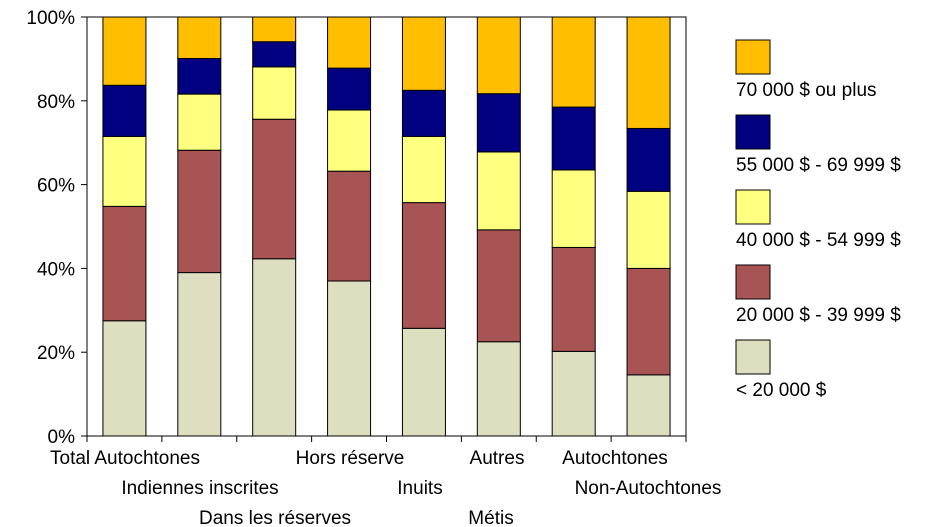 The image size is (945, 527). What do you see at coordinates (62, 437) in the screenshot?
I see `y-tick-label: 0%` at bounding box center [62, 437].